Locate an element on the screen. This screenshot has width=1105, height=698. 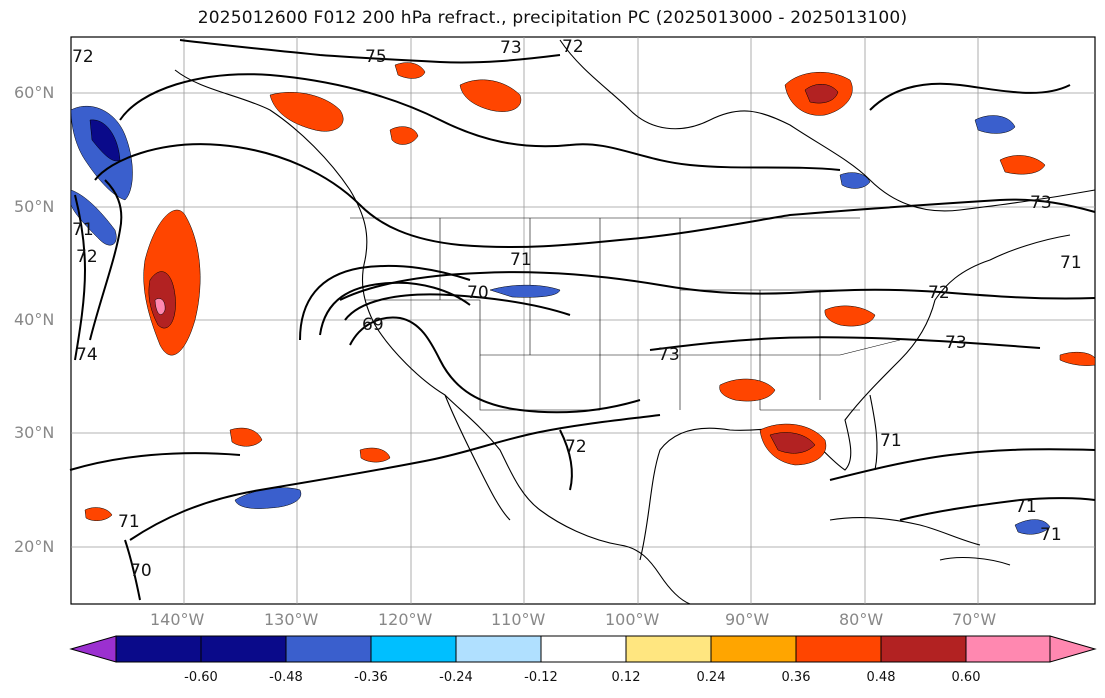
contour-label: 69 is located at coordinates (373, 325).